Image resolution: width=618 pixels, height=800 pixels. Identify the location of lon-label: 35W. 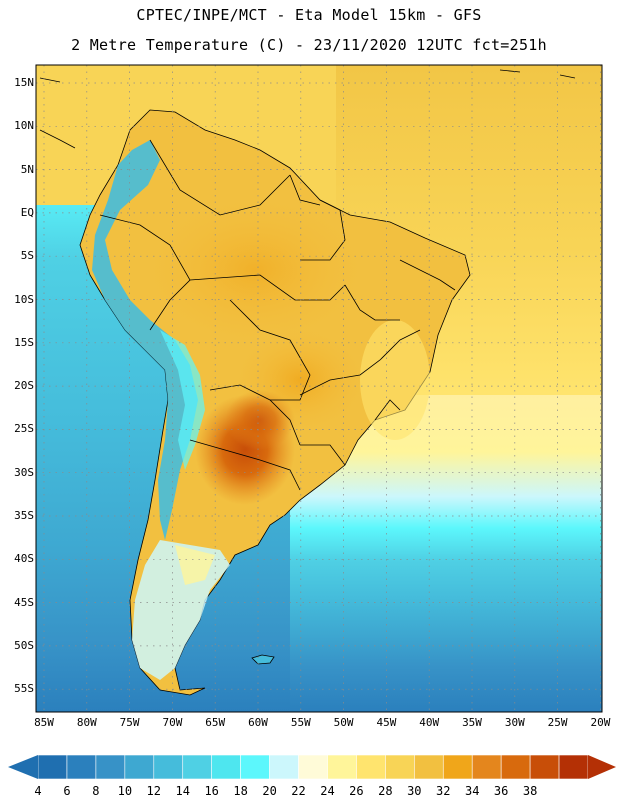
(472, 722).